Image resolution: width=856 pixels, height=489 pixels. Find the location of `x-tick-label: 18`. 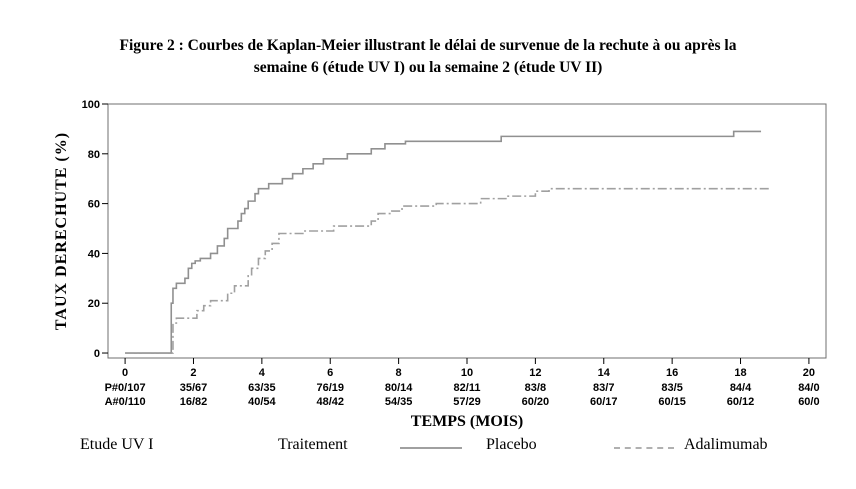

x-tick-label: 18 is located at coordinates (740, 373).